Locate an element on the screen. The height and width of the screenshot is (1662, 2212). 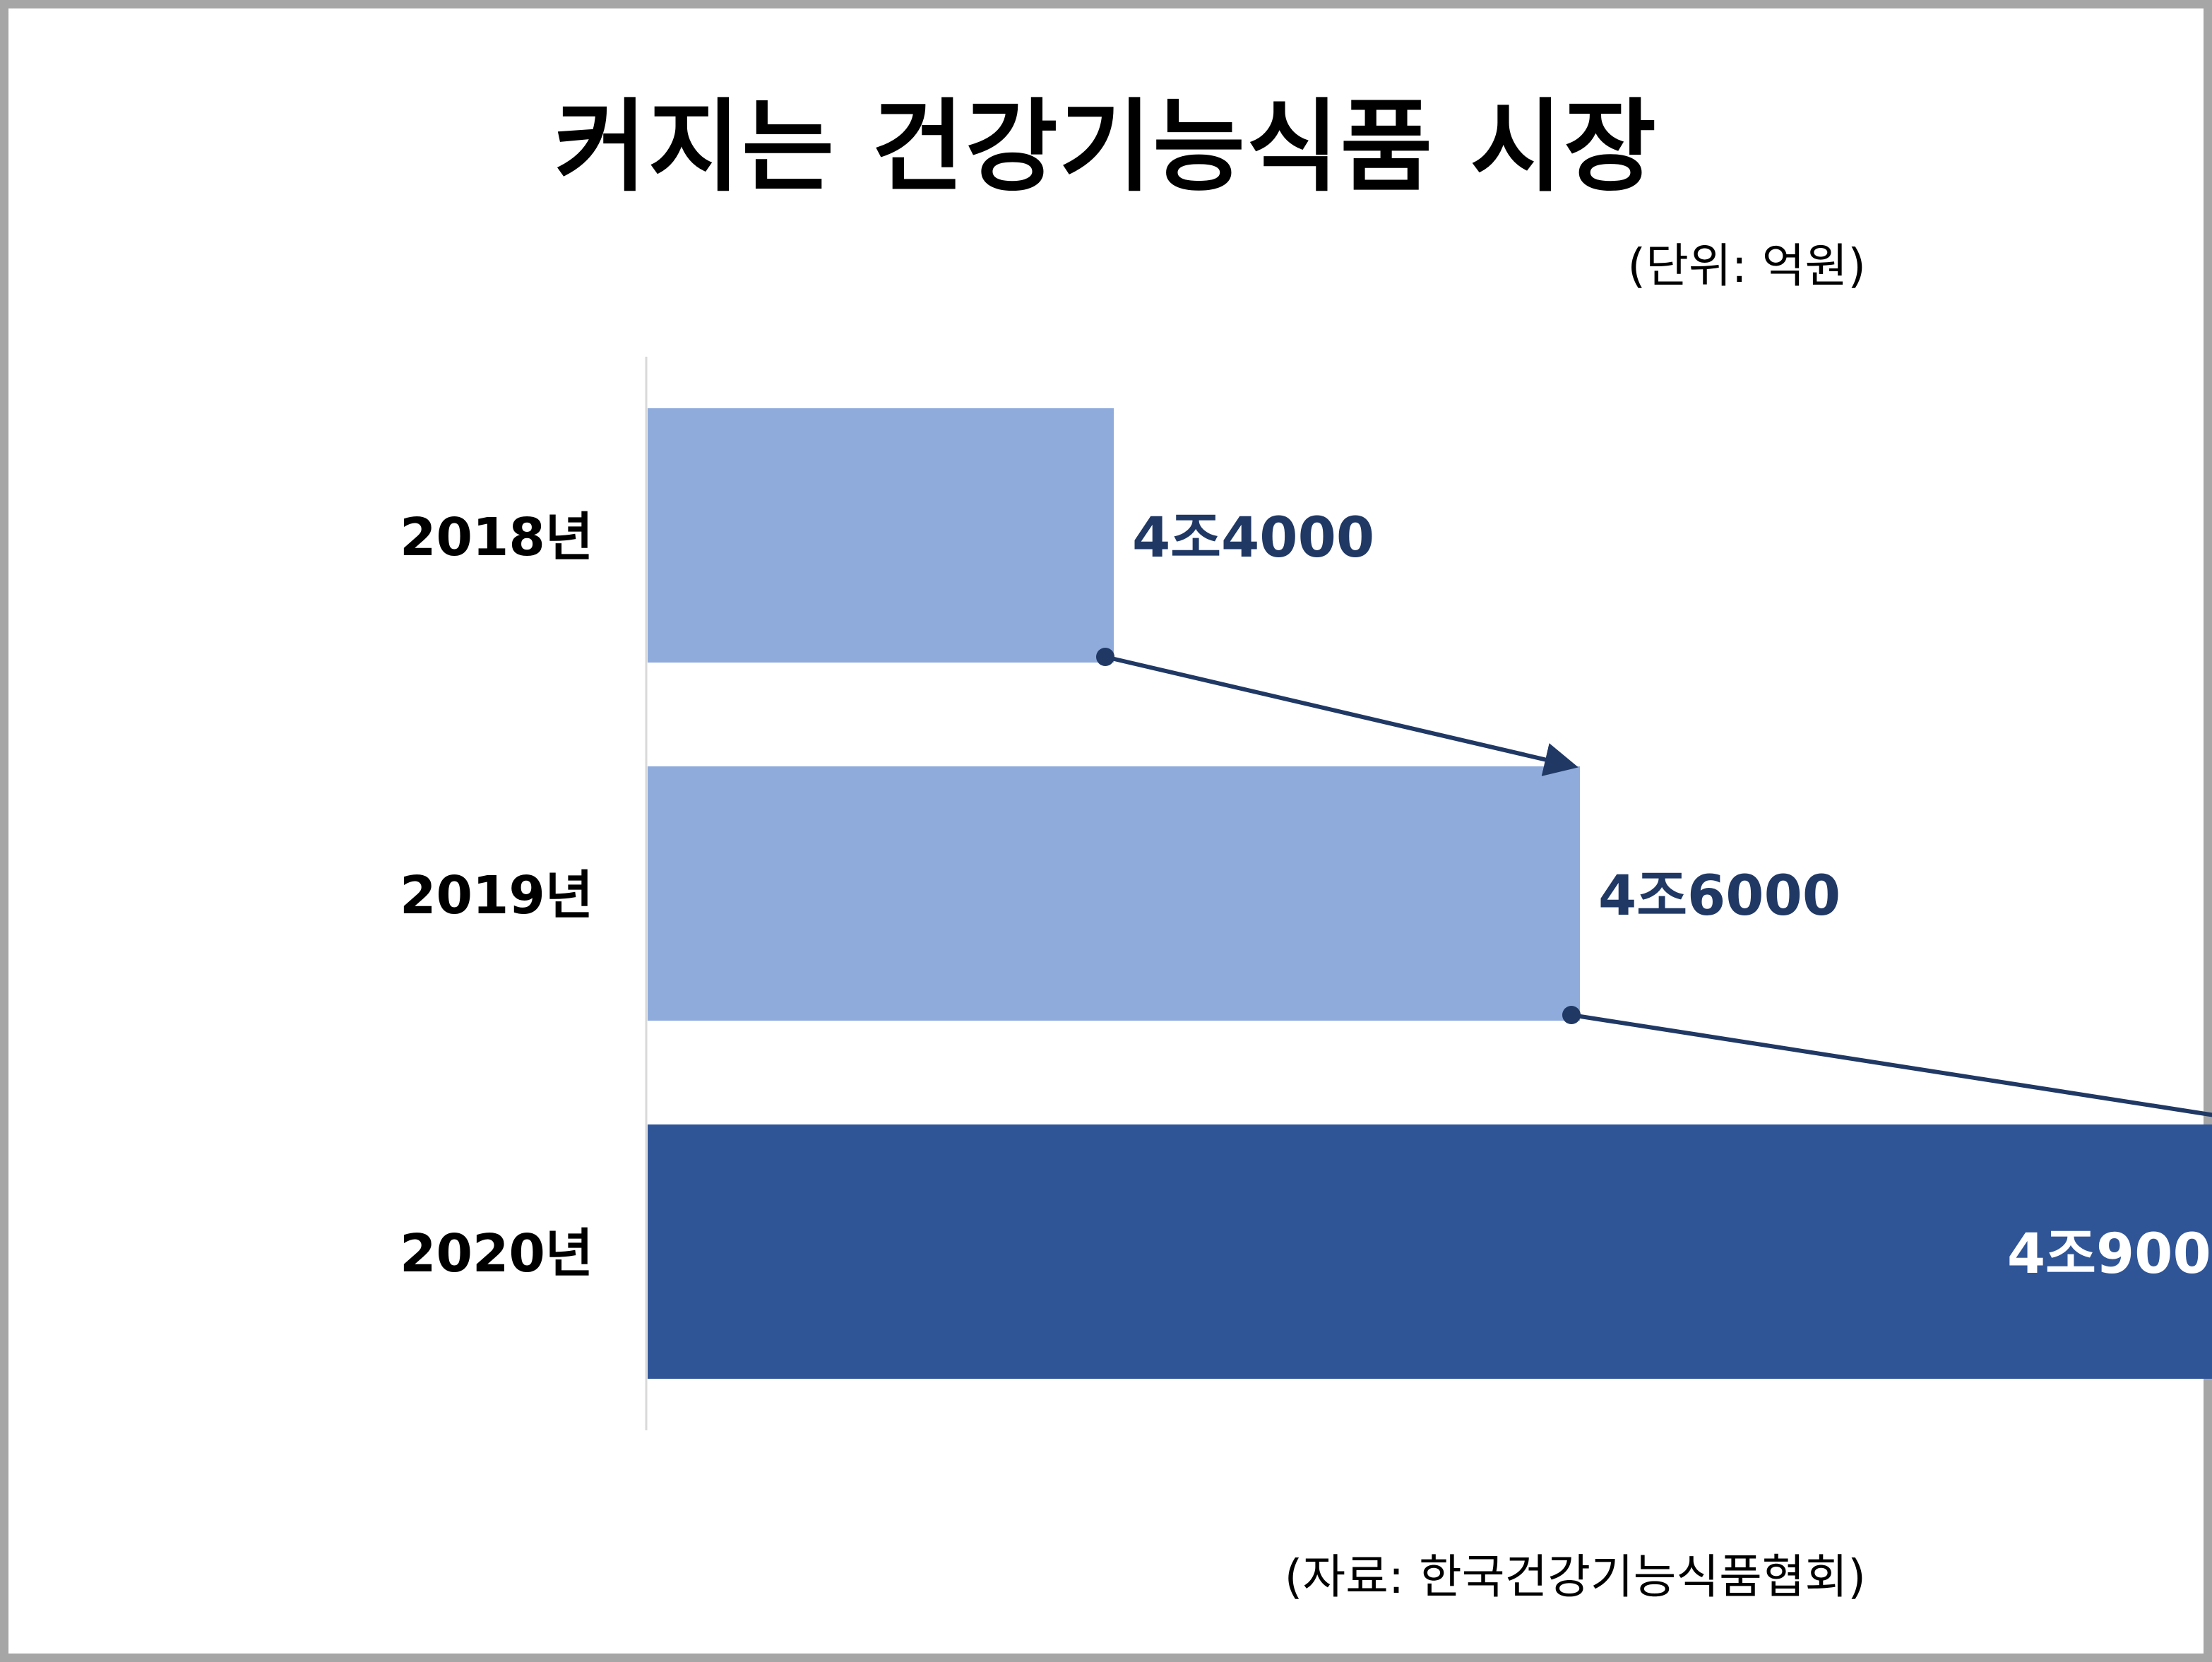
value-label-1: 4조6000 is located at coordinates (1720, 896).